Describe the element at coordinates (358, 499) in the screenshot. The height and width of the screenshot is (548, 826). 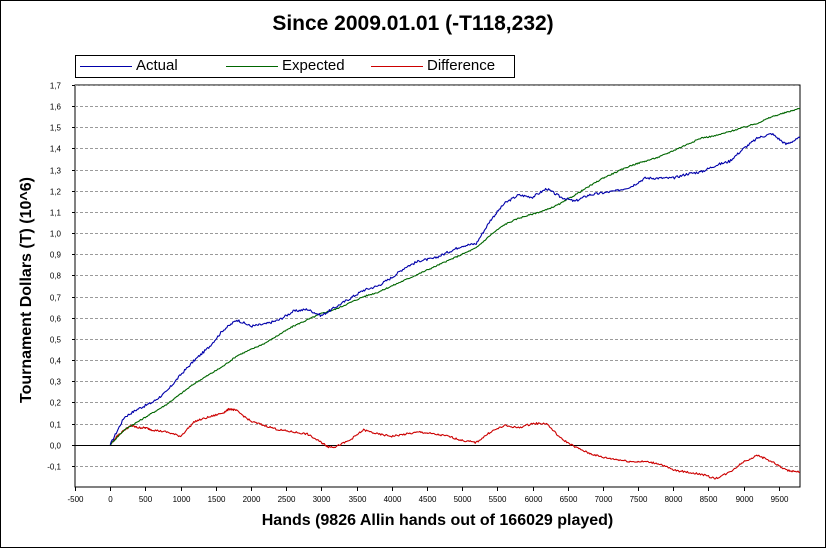
I see `x-tick-label: 3500` at that location.